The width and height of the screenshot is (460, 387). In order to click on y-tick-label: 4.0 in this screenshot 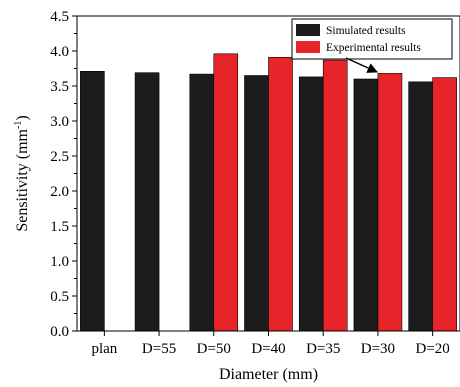, I will do `click(59, 52)`.